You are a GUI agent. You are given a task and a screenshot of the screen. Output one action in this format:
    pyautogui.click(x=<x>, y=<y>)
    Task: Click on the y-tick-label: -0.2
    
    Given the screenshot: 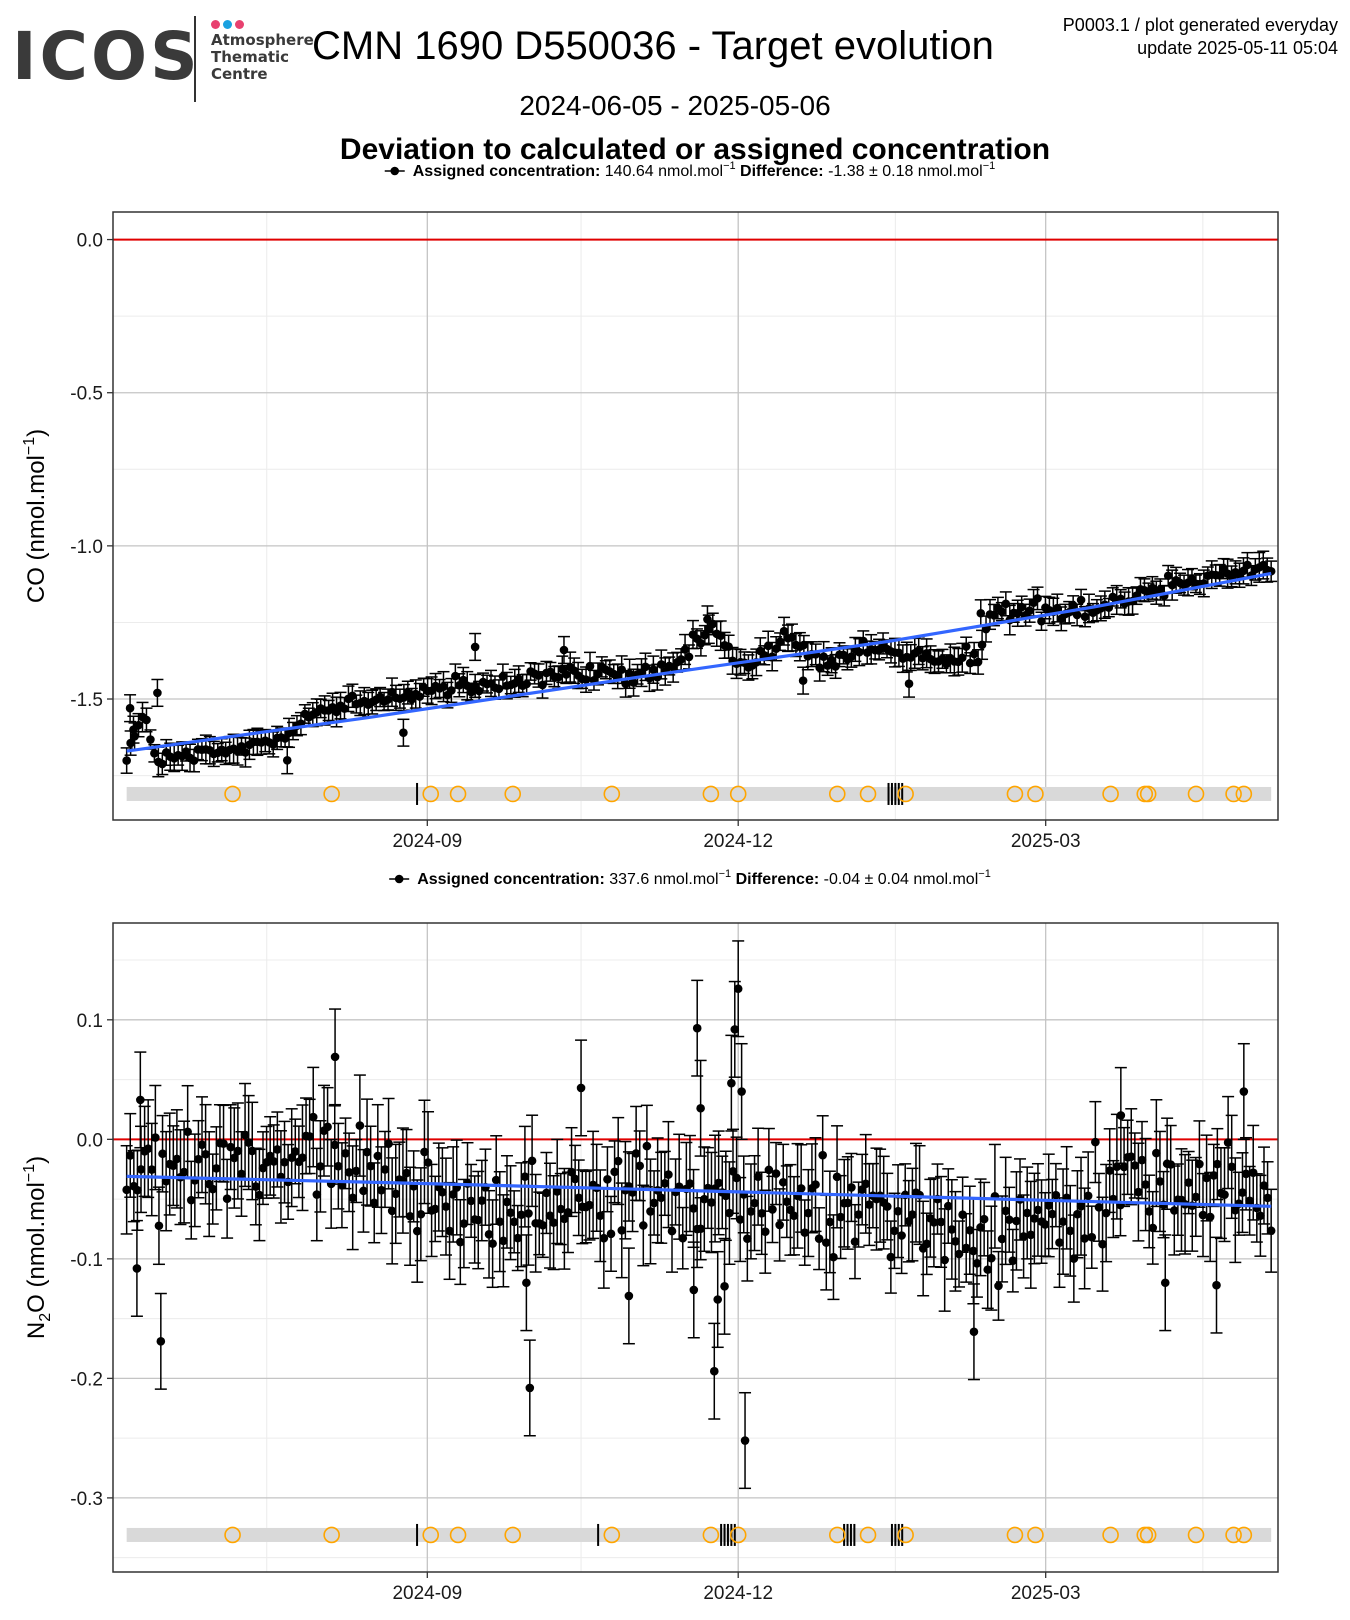 What is the action you would take?
    pyautogui.click(x=86, y=1379)
    